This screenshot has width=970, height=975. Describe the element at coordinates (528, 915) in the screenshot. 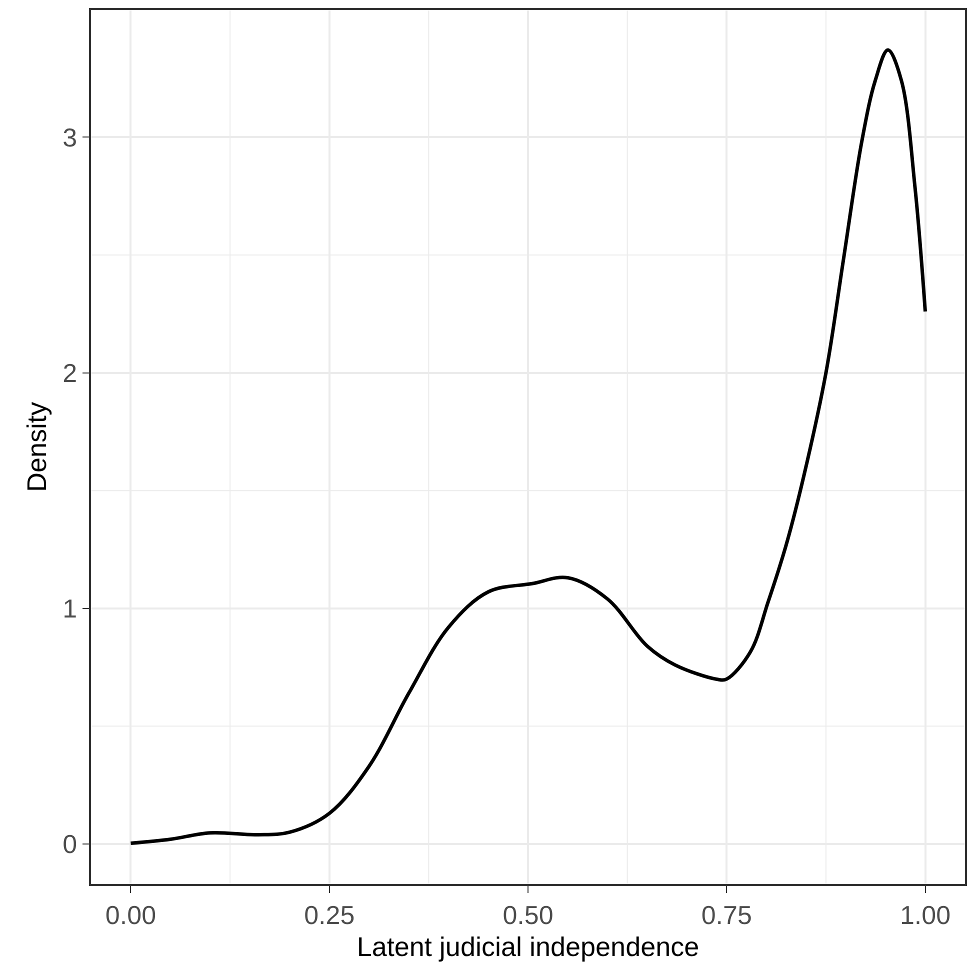

I see `x-tick-label: 0.50` at that location.